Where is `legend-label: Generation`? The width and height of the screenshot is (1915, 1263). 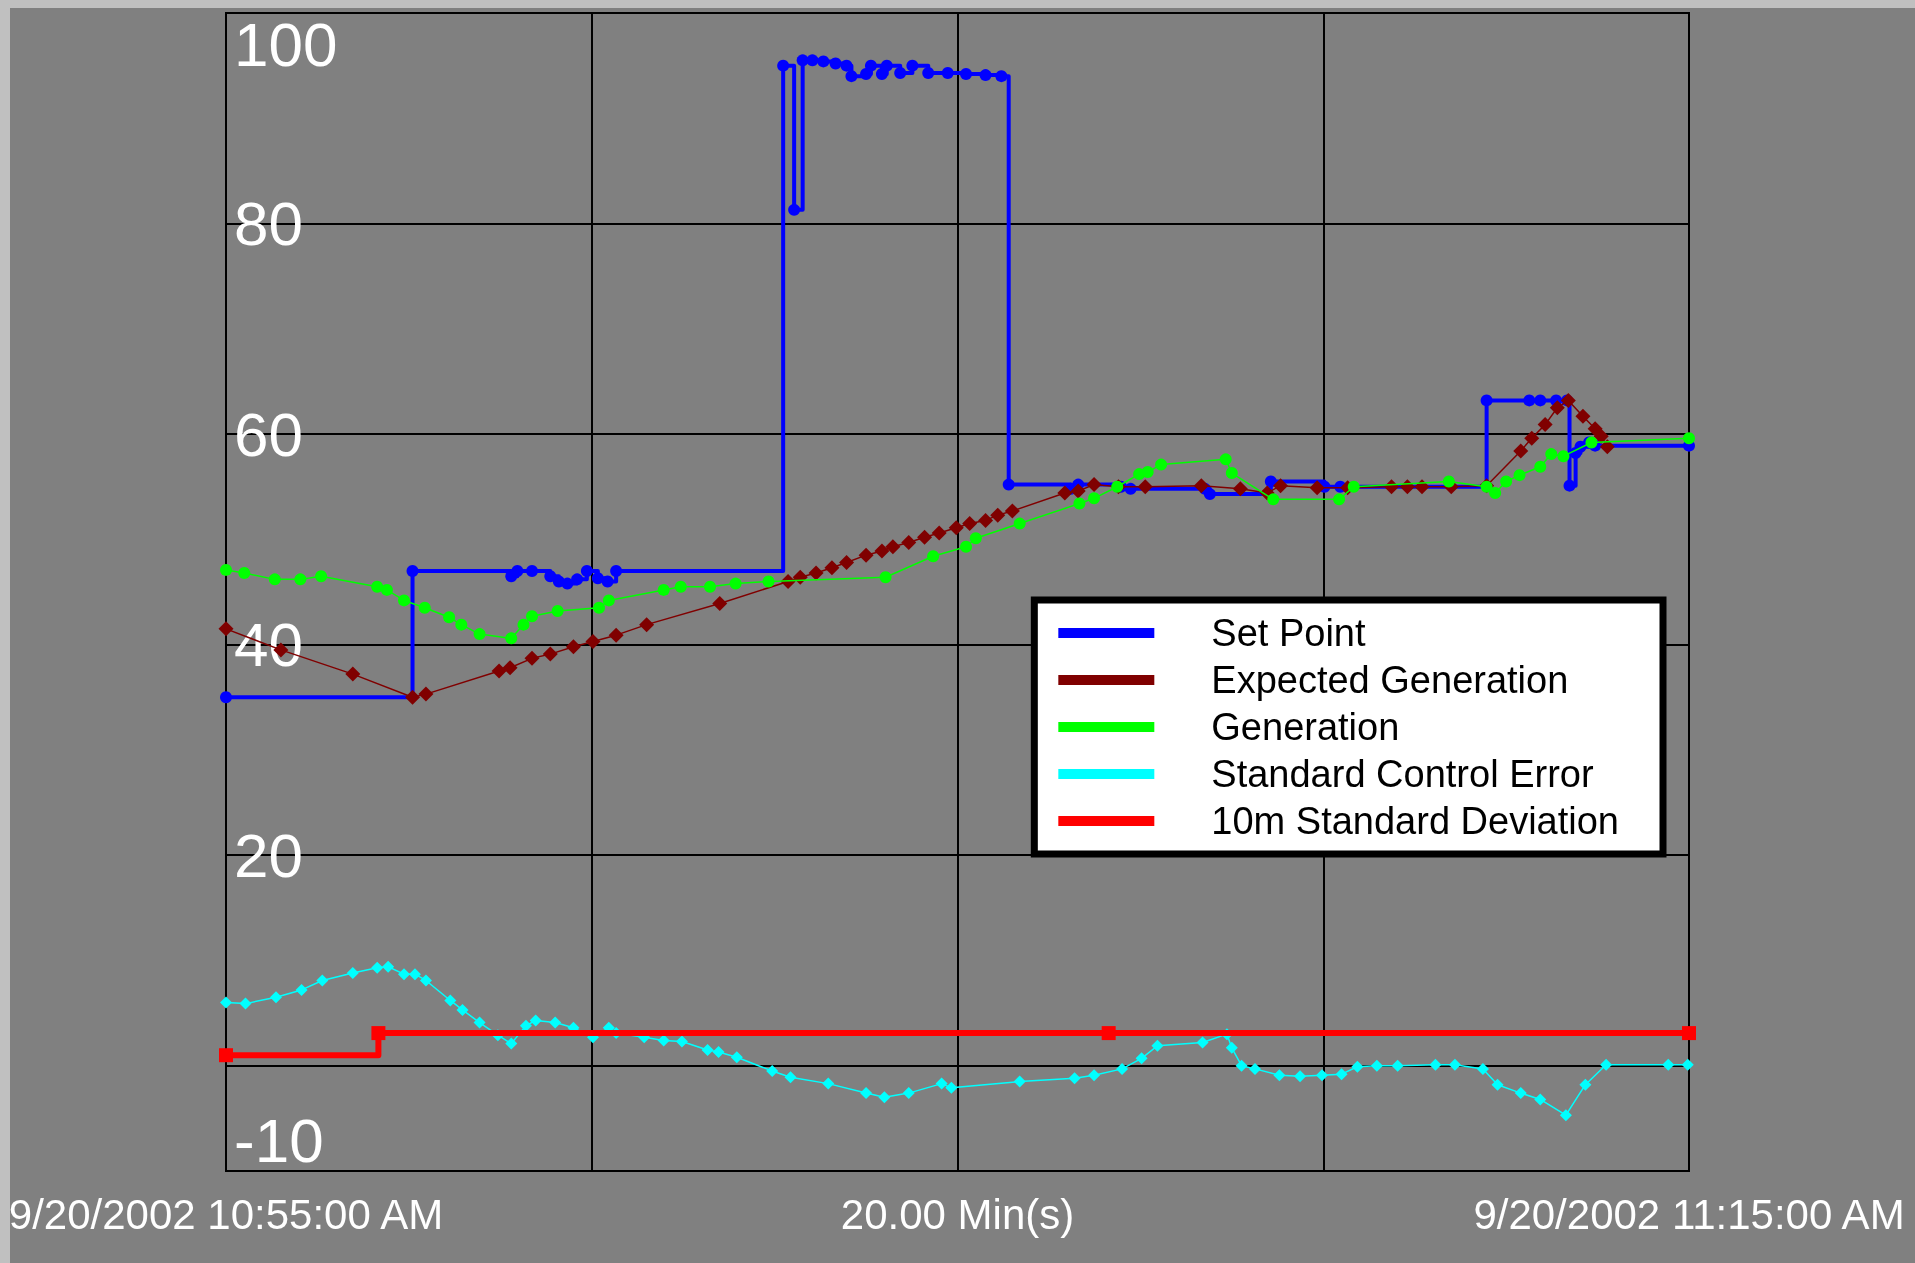 legend-label: Generation is located at coordinates (1305, 727).